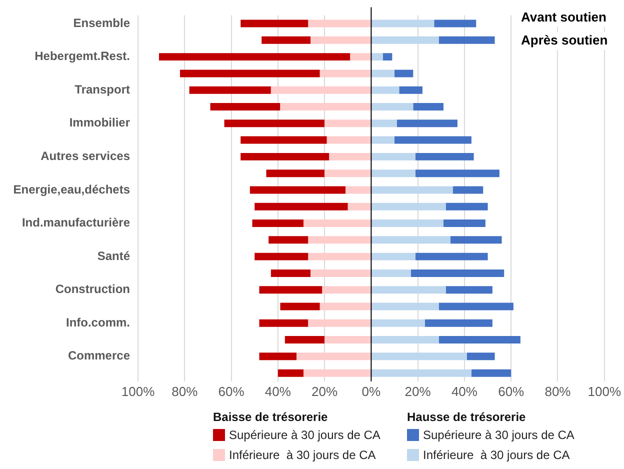  I want to click on y-tick-label: Construction, so click(92, 289).